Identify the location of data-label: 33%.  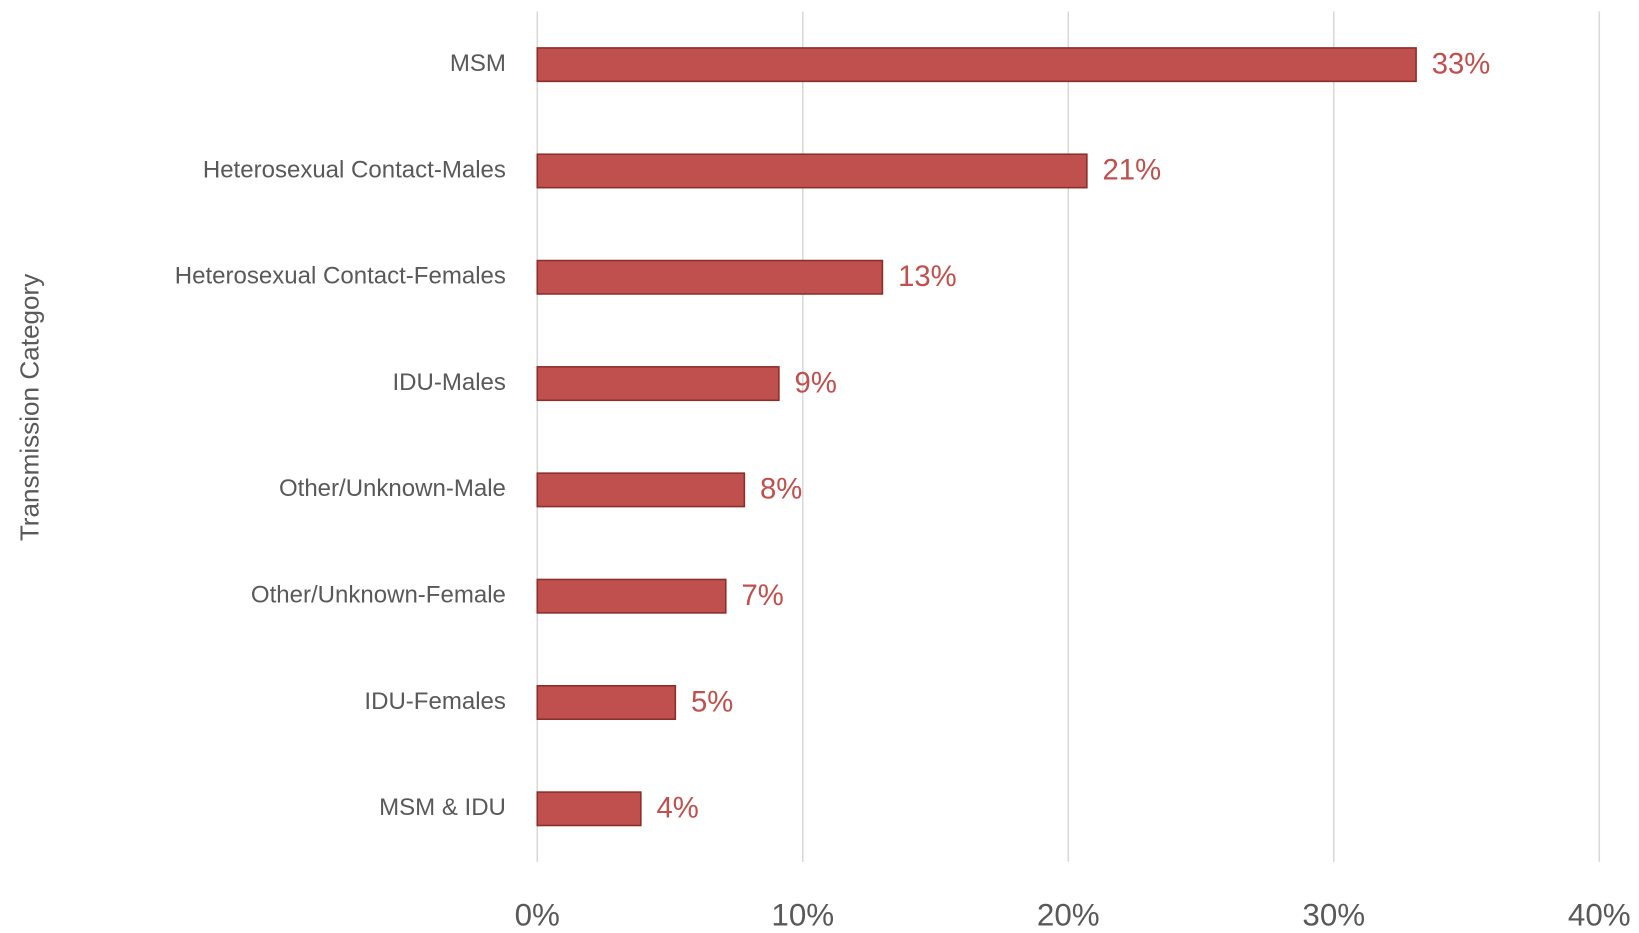
(1461, 64).